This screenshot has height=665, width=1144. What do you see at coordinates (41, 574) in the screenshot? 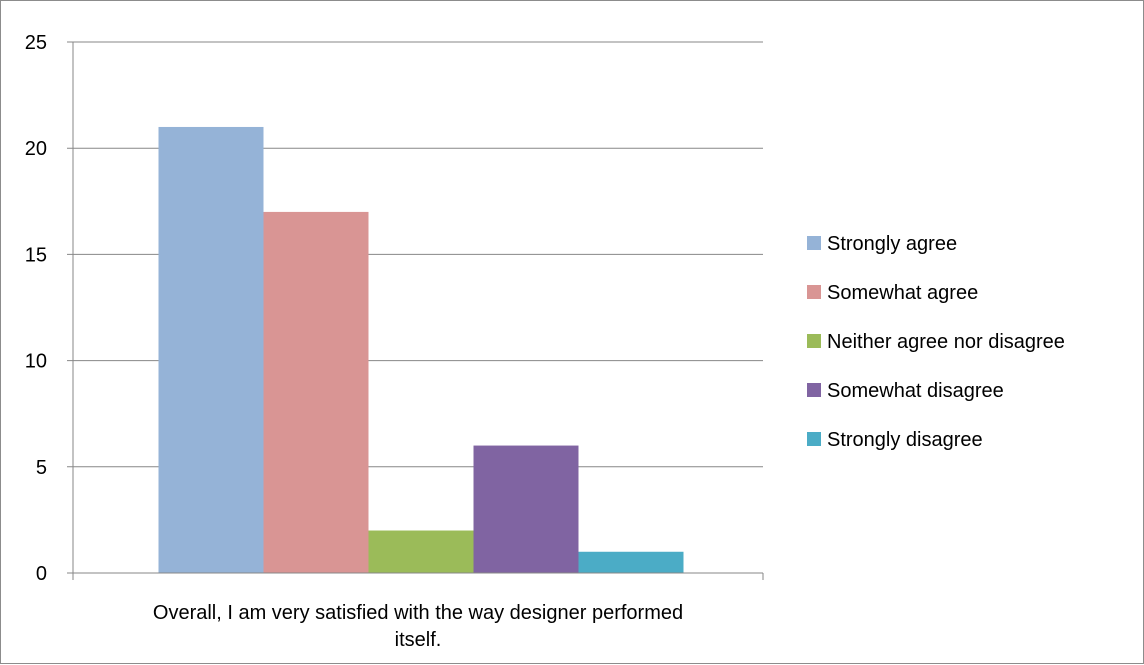
I see `y-tick-label: 0` at bounding box center [41, 574].